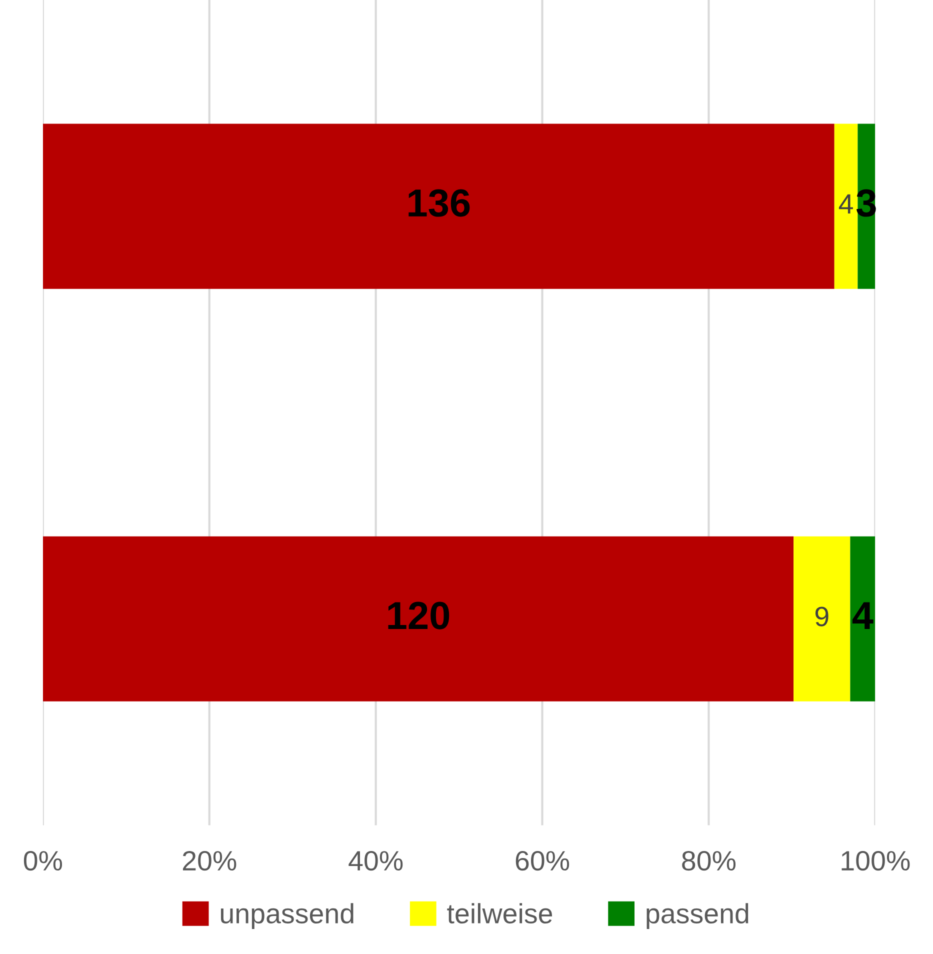  Describe the element at coordinates (439, 203) in the screenshot. I see `annotation: 136` at that location.